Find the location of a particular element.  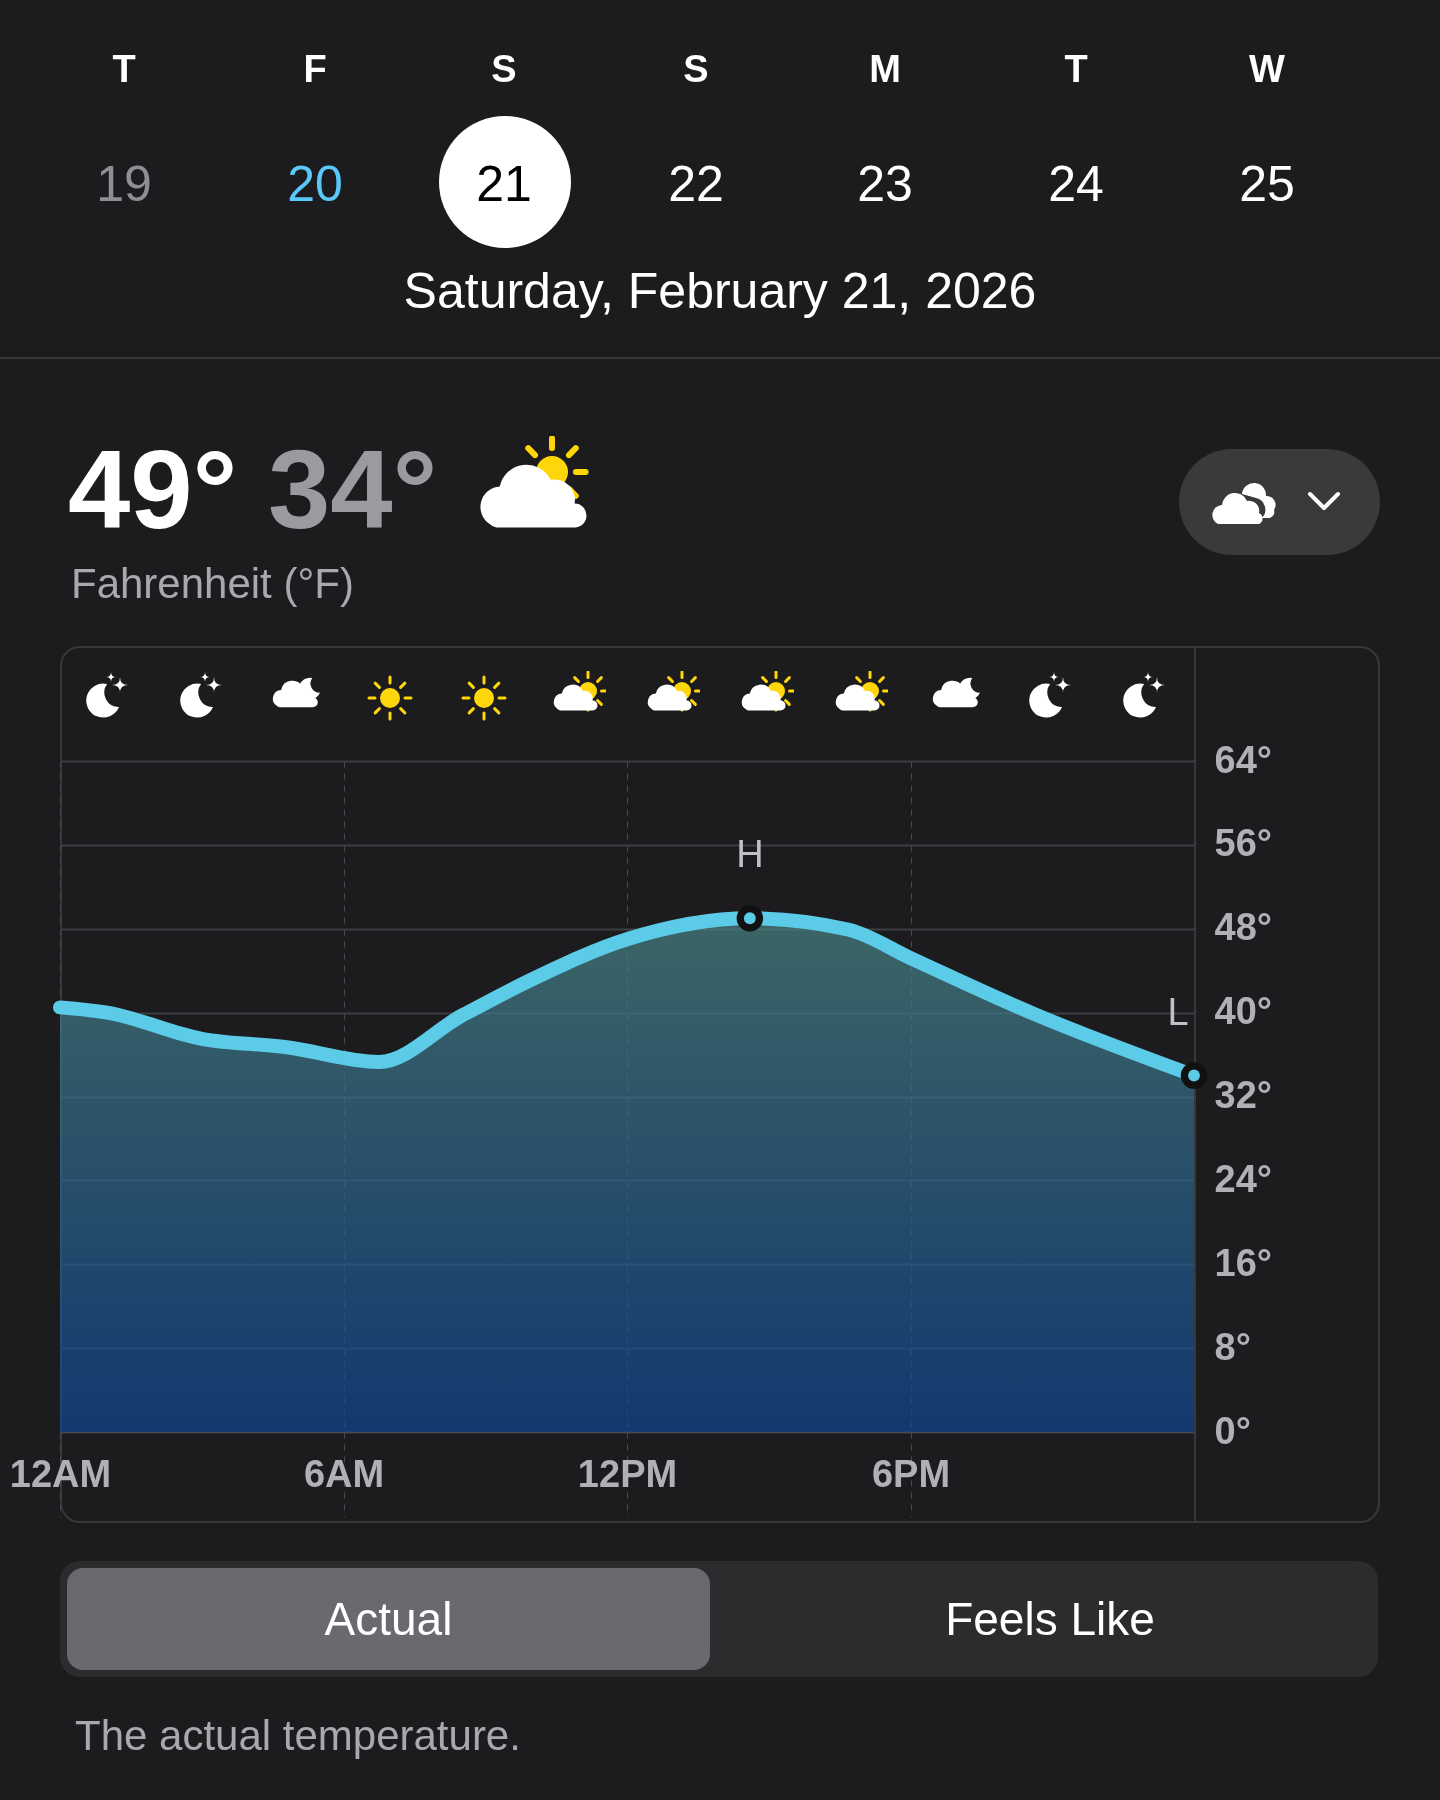

x-tick-label: 12PM is located at coordinates (627, 1473).